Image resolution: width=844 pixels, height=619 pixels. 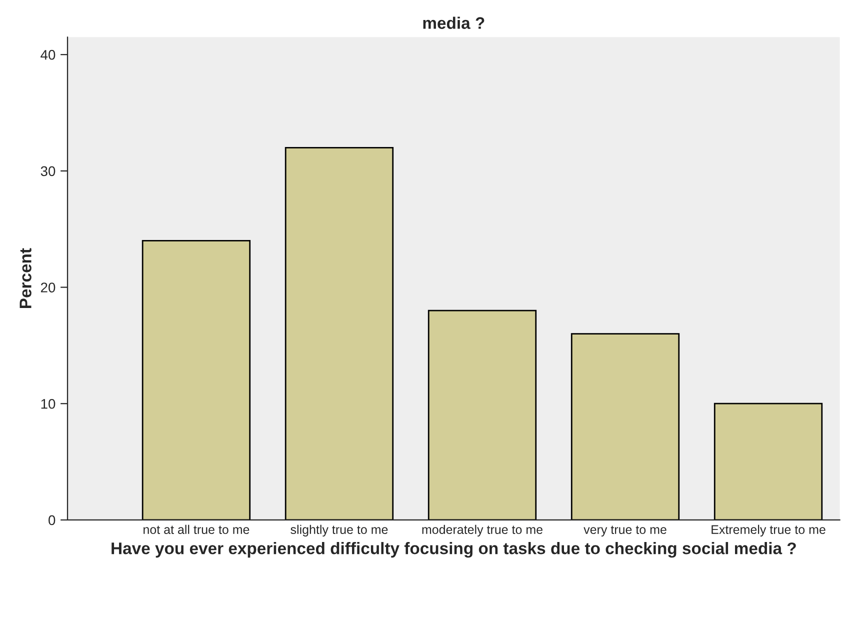 I want to click on x-tick-label: moderately true to me, so click(x=482, y=530).